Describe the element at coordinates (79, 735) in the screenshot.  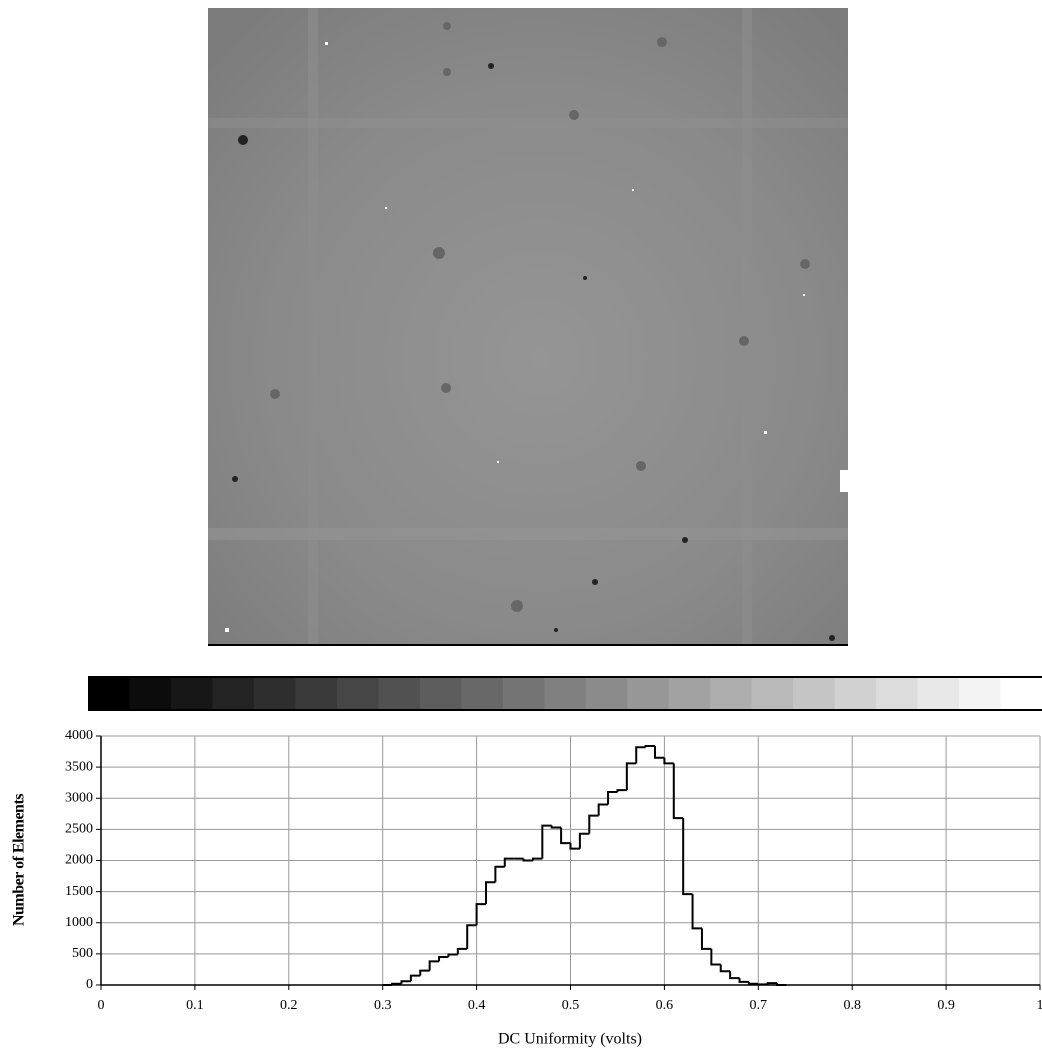
I see `y-tick-label: 4000` at that location.